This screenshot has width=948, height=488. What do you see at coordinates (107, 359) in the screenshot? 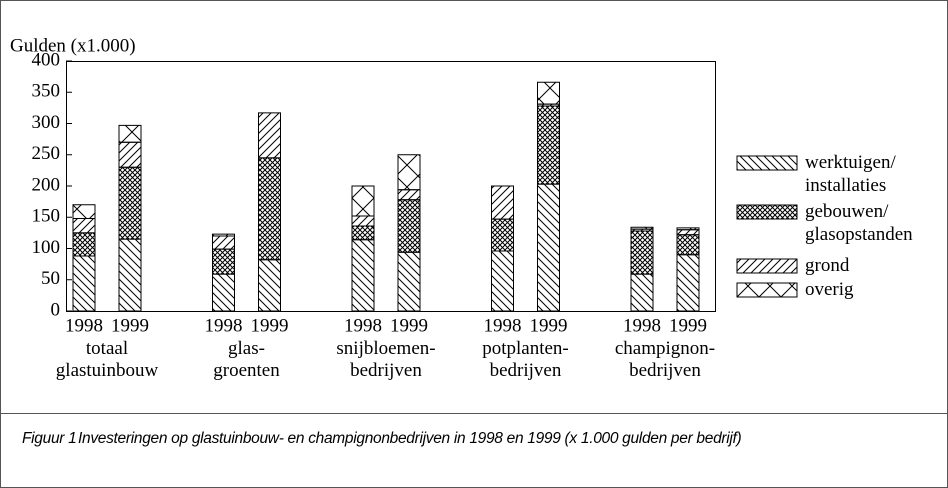
I see `group-label: totaal glastuinbouw` at bounding box center [107, 359].